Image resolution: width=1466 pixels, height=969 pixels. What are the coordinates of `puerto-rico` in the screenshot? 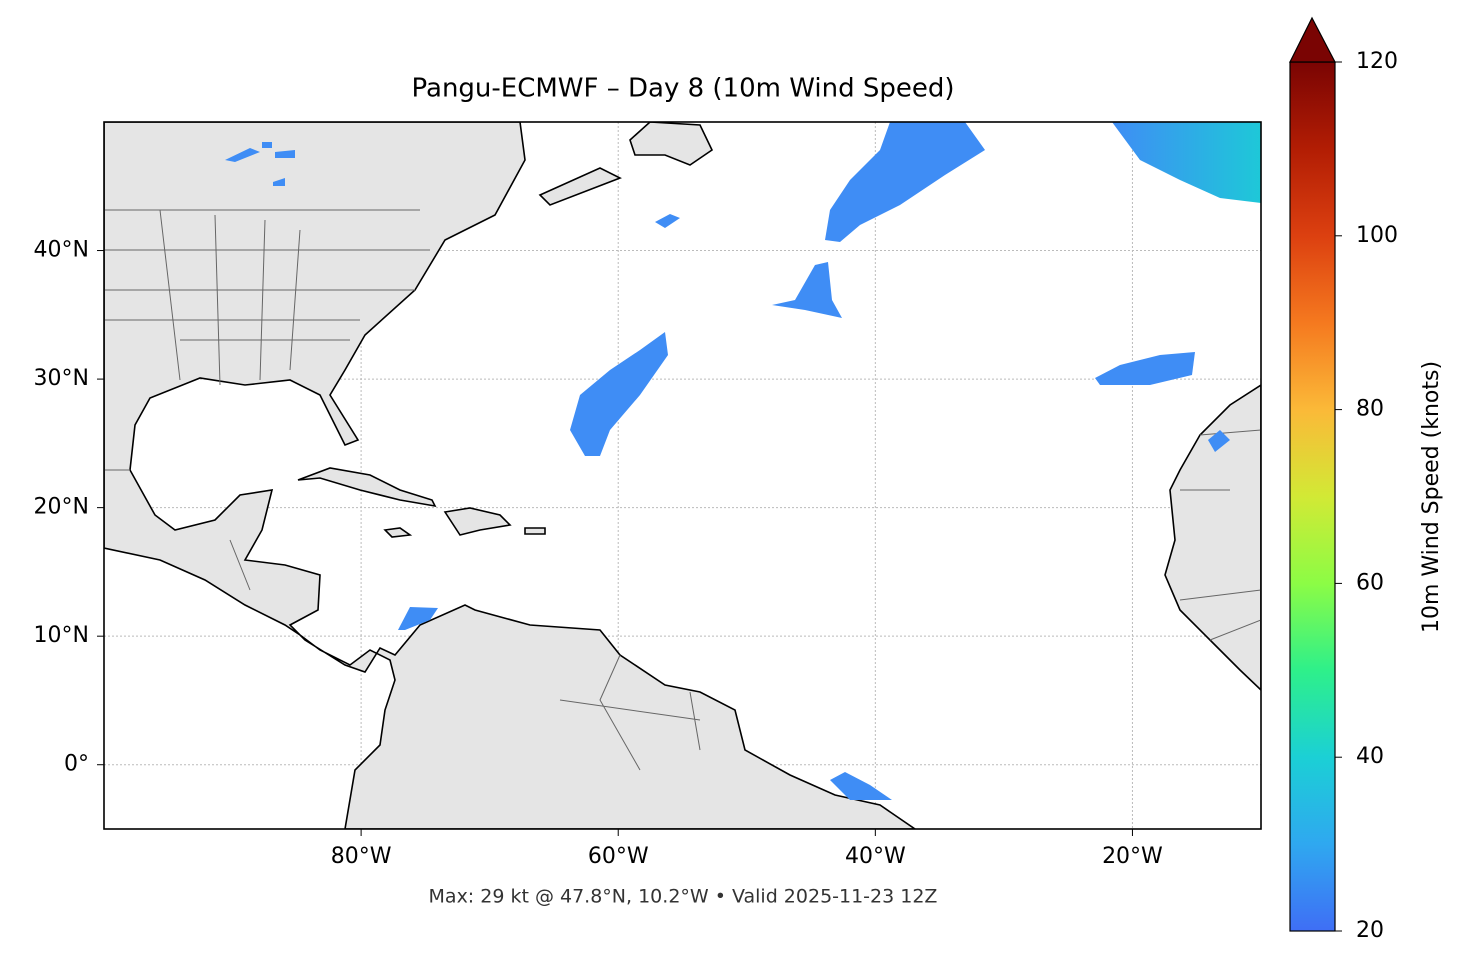 It's located at (535, 531).